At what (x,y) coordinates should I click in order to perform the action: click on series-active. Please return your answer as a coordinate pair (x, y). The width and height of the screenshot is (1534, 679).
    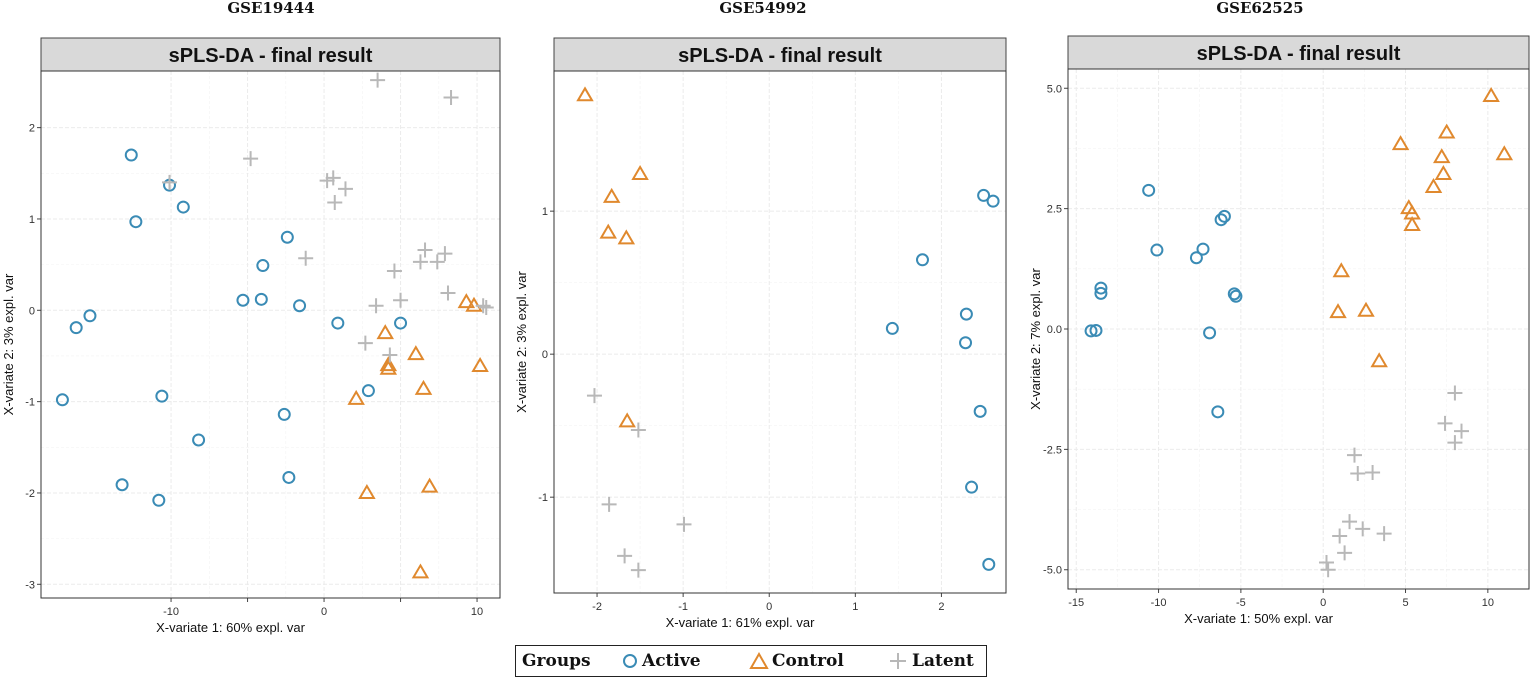
    Looking at the image, I should click on (231, 327).